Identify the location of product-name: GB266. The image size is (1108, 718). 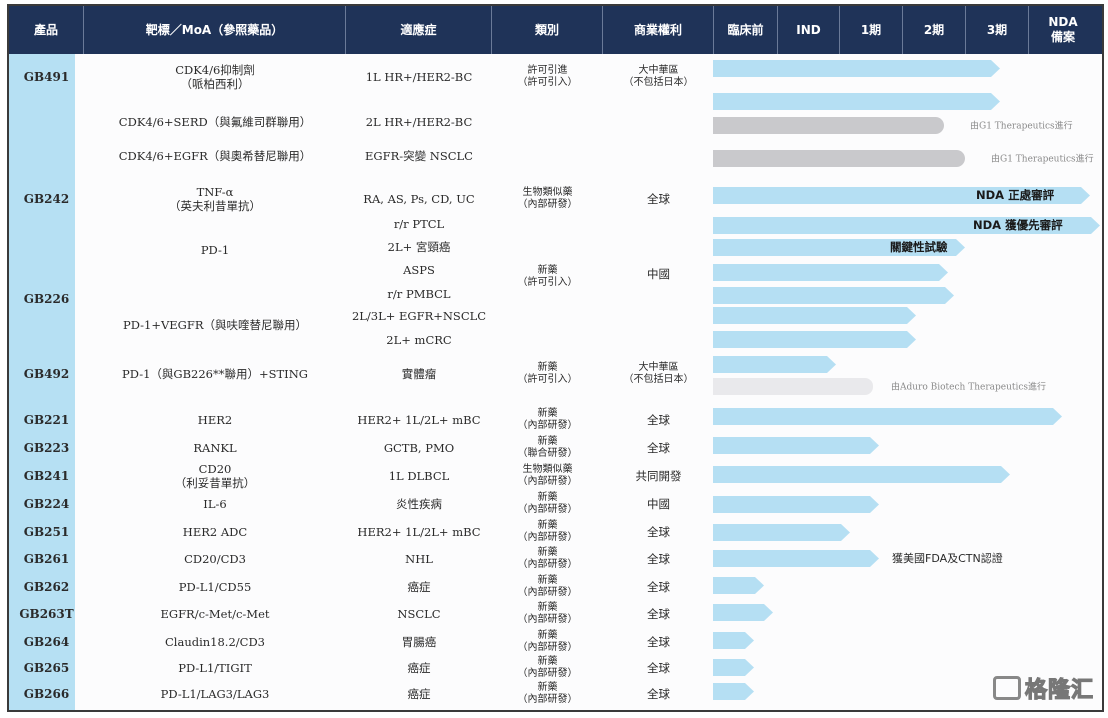
(46, 694).